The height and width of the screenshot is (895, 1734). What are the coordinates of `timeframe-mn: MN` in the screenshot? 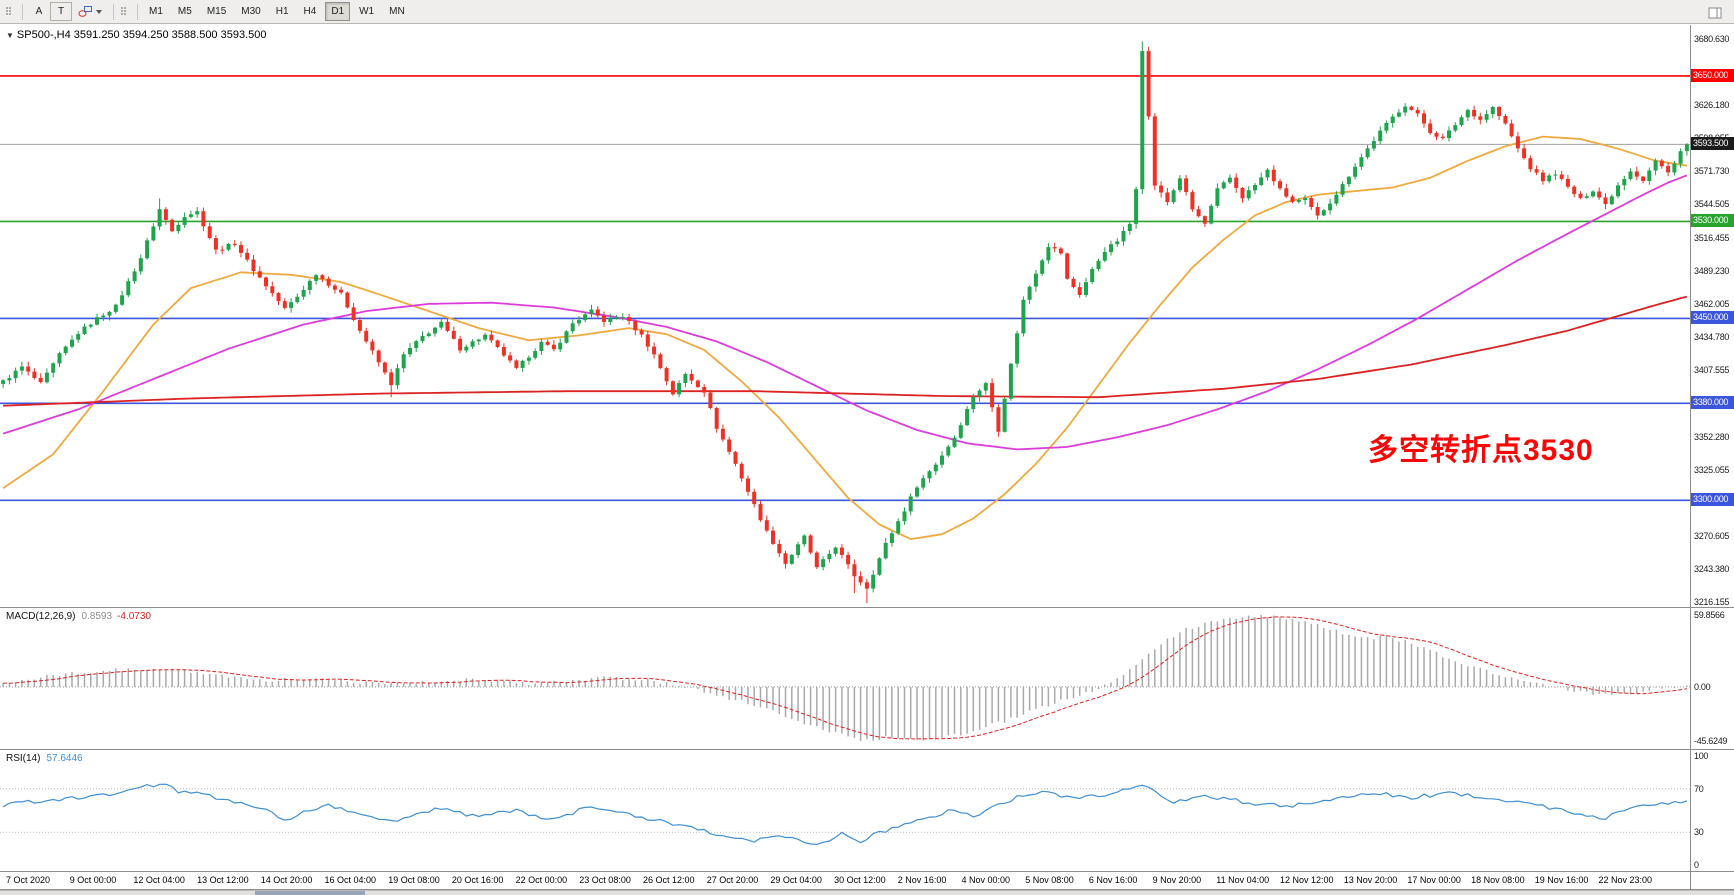 It's located at (397, 11).